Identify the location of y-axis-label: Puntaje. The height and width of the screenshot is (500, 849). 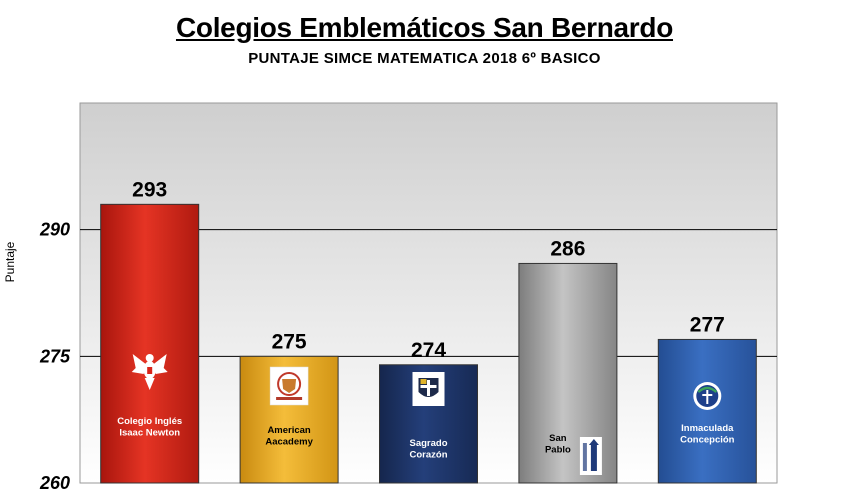
(10, 261).